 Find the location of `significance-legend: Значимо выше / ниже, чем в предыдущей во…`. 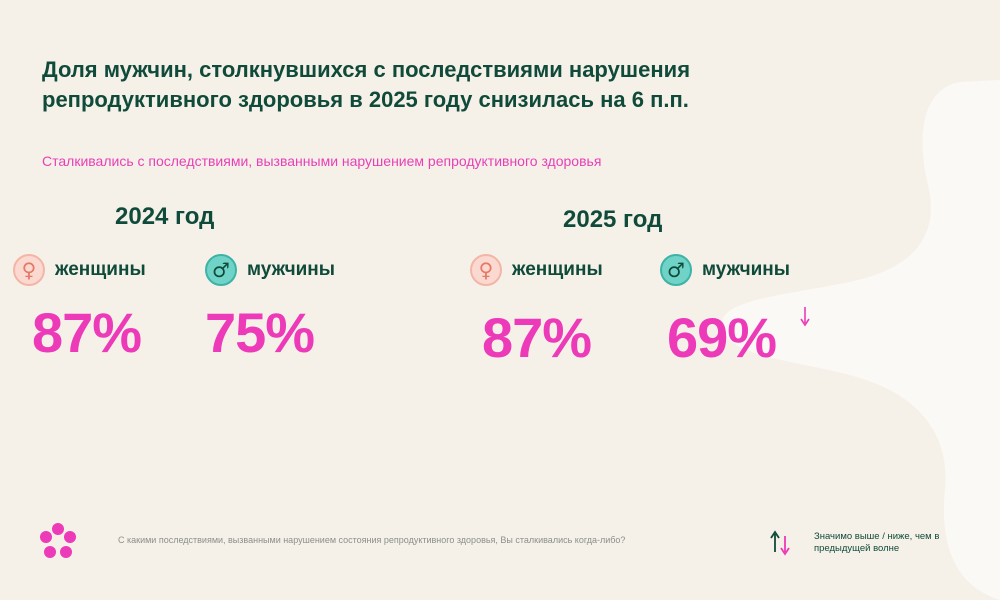

significance-legend: Значимо выше / ниже, чем в предыдущей во… is located at coordinates (877, 542).